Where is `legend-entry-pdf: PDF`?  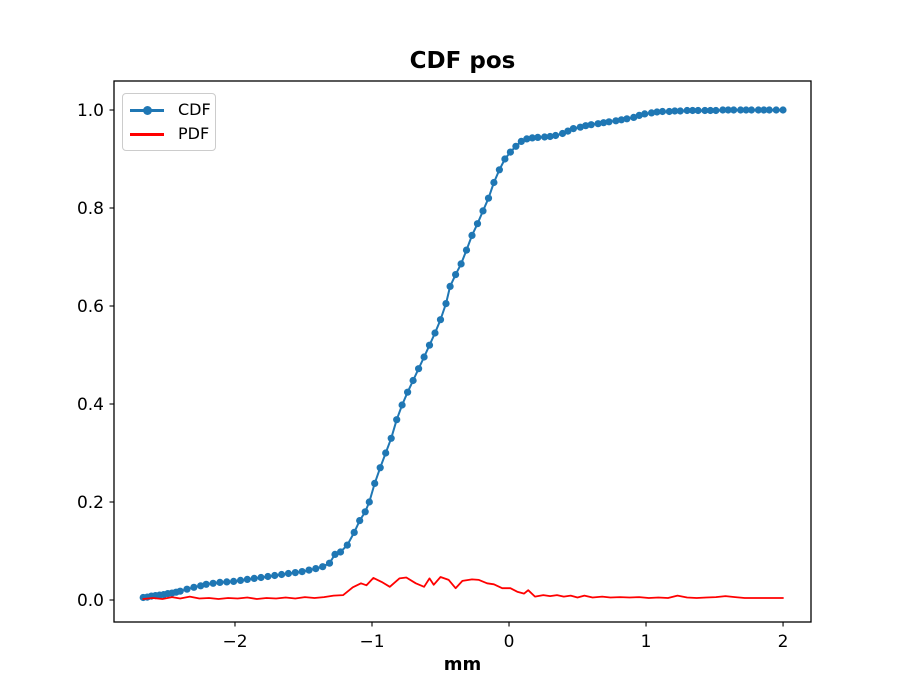 legend-entry-pdf: PDF is located at coordinates (170, 134).